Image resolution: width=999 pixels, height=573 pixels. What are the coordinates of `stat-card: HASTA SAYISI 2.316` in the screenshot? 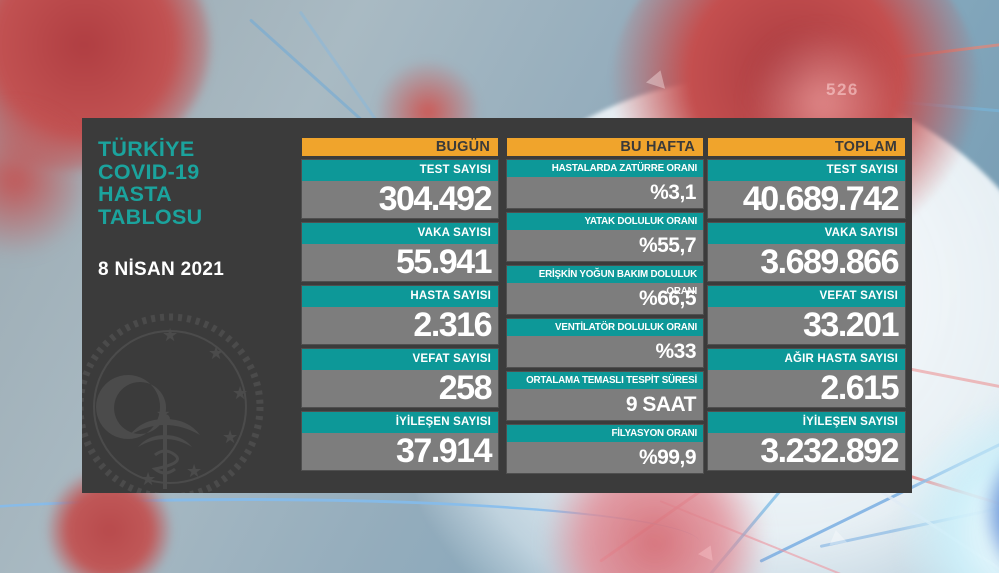 It's located at (400, 315).